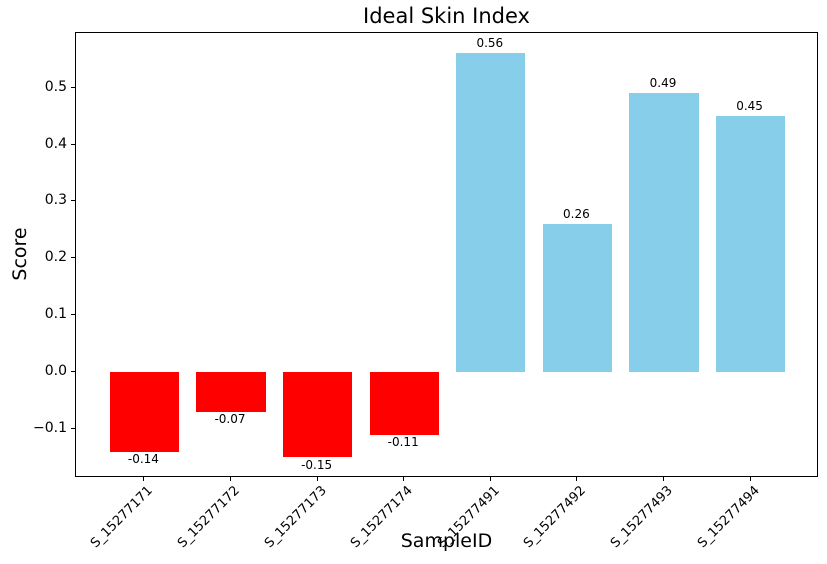 The width and height of the screenshot is (827, 564). Describe the element at coordinates (55, 200) in the screenshot. I see `y-tick-label: 0.3` at that location.